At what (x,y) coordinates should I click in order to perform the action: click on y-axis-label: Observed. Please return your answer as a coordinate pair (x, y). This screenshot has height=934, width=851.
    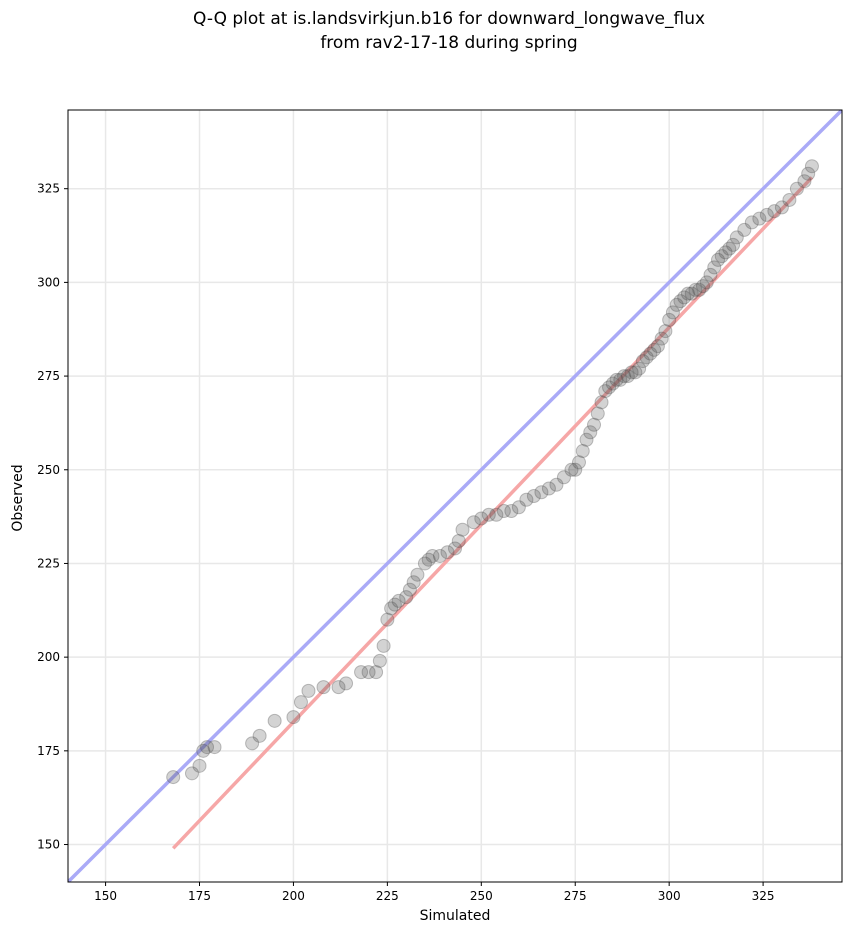
    Looking at the image, I should click on (18, 497).